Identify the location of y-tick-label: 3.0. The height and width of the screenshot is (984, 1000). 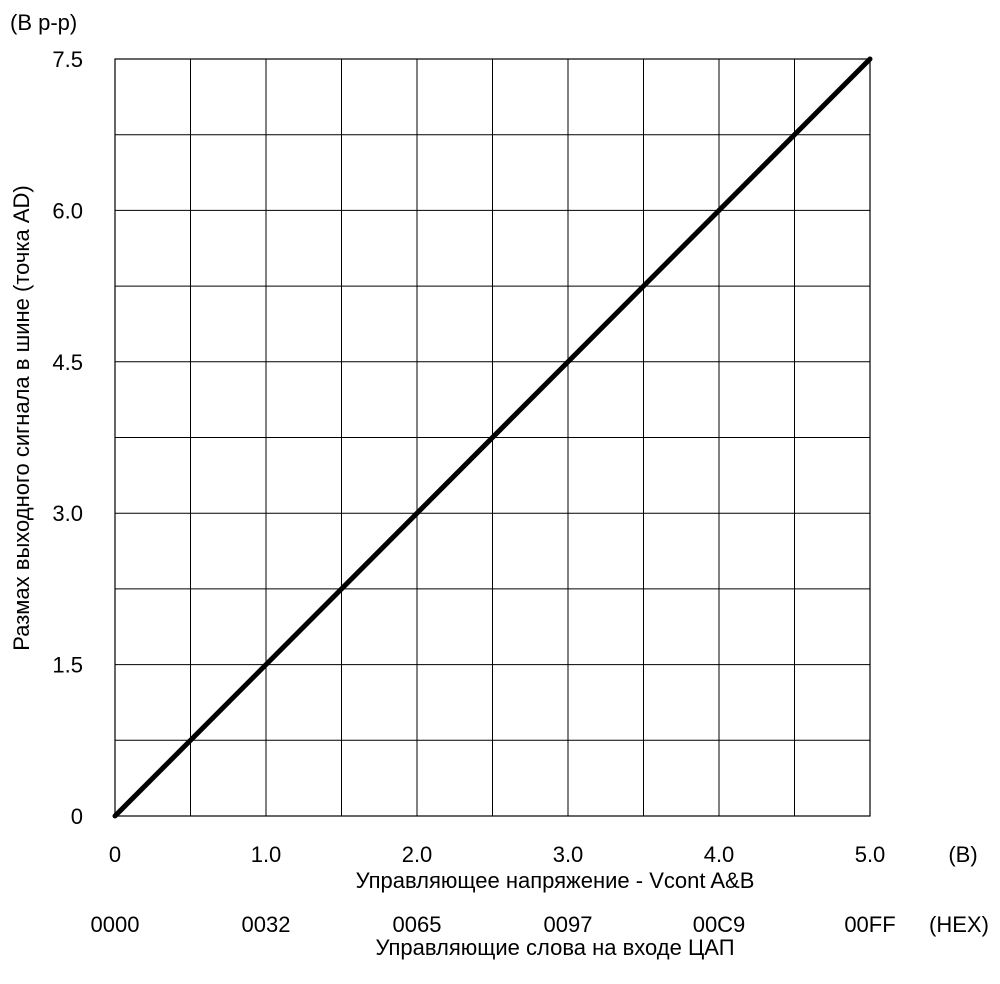
(67, 513).